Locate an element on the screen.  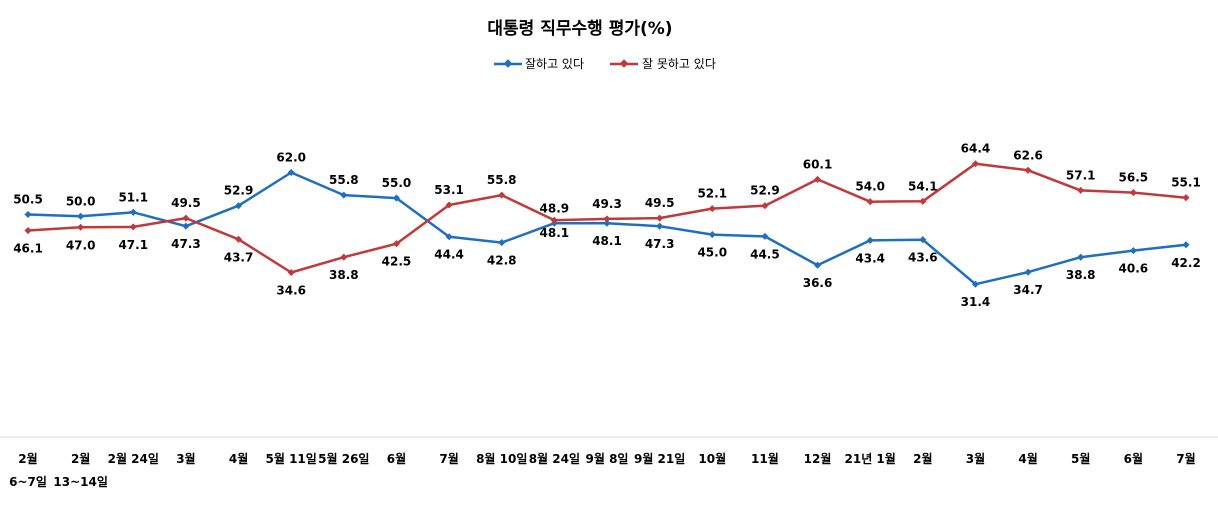
data-label: 62.0 is located at coordinates (291, 158).